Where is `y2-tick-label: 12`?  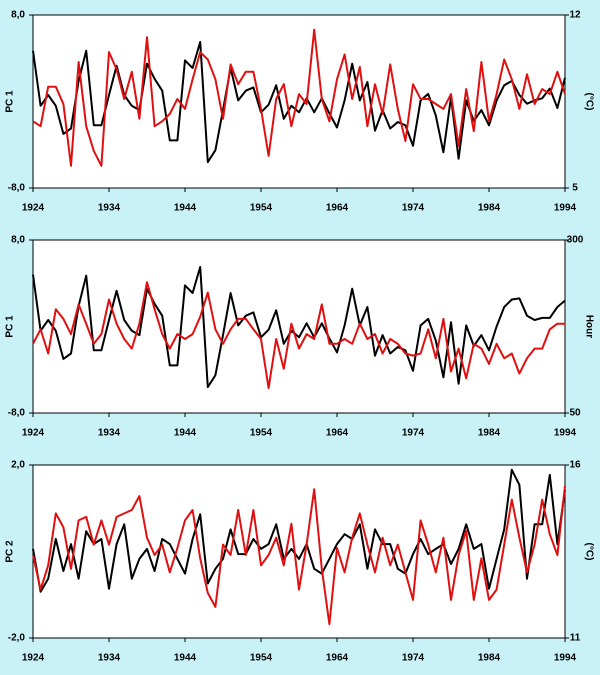
y2-tick-label: 12 is located at coordinates (575, 15).